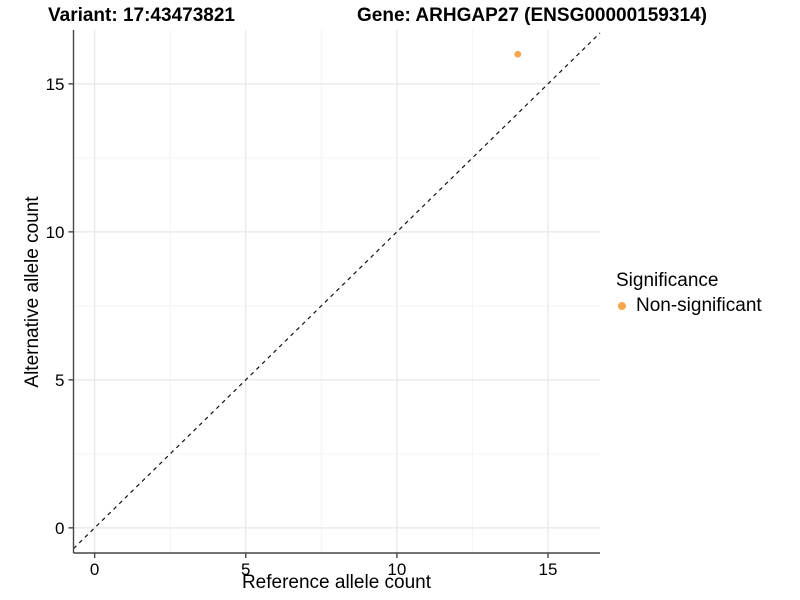  Describe the element at coordinates (518, 54) in the screenshot. I see `data-point` at that location.